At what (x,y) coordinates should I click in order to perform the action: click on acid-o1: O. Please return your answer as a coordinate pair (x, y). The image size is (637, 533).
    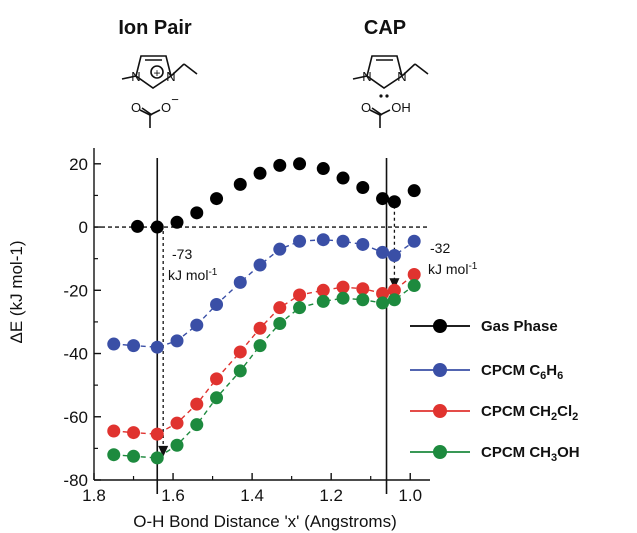
    Looking at the image, I should click on (366, 107).